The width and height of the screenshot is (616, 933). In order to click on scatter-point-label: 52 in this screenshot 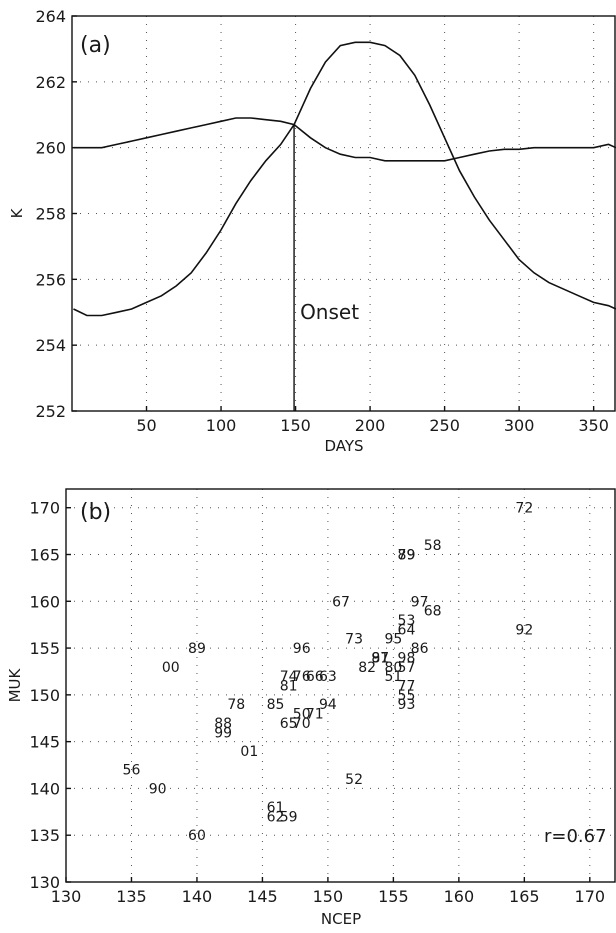, I will do `click(354, 780)`.